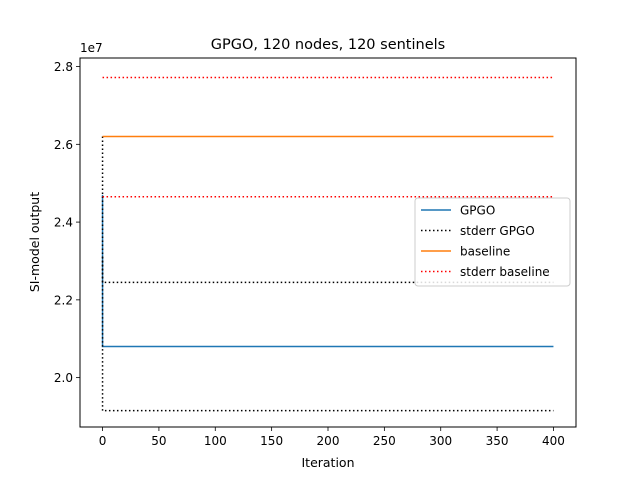 The image size is (640, 480). Describe the element at coordinates (327, 462) in the screenshot. I see `x-axis-label: Iteration` at that location.